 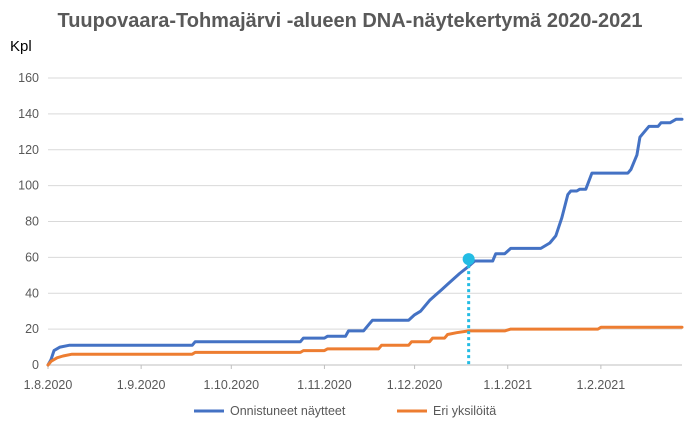 What do you see at coordinates (288, 411) in the screenshot?
I see `legend-label-1: Onnistuneet näytteet` at bounding box center [288, 411].